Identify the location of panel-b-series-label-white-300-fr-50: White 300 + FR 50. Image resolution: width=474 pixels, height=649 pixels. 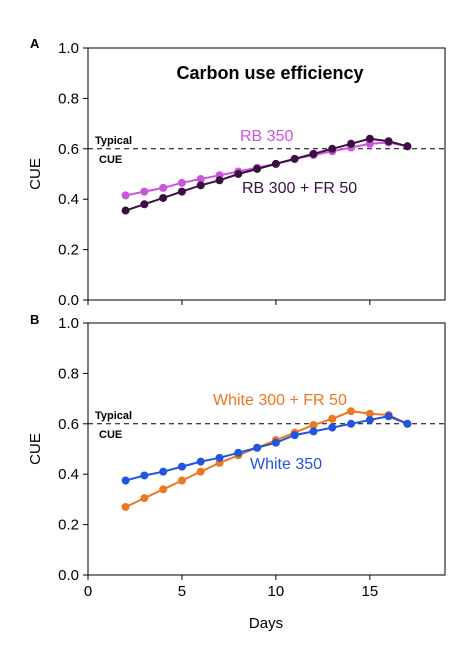
(280, 400).